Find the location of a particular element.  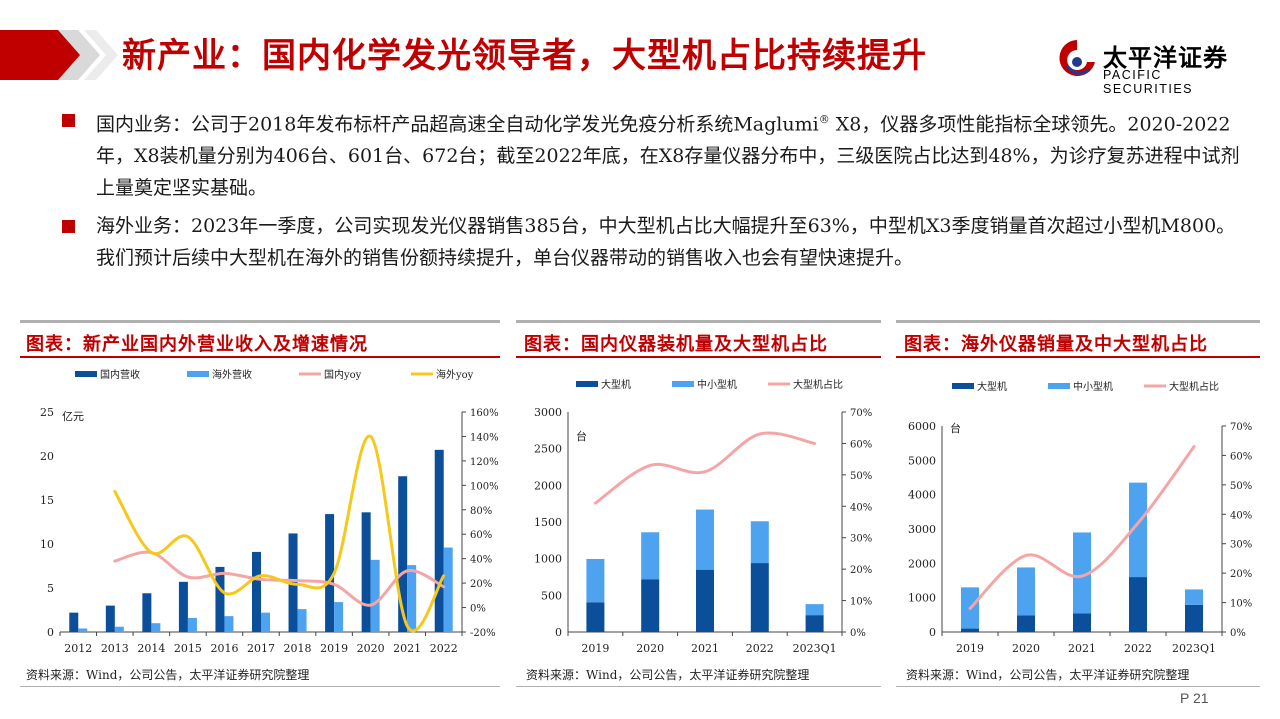

x-tick-label: 2023Q1 is located at coordinates (1194, 648).